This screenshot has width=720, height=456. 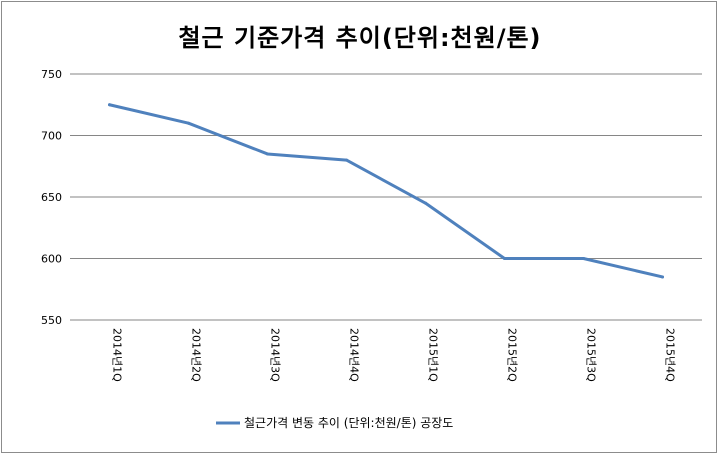 What do you see at coordinates (51, 136) in the screenshot?
I see `y-tick-label: 700` at bounding box center [51, 136].